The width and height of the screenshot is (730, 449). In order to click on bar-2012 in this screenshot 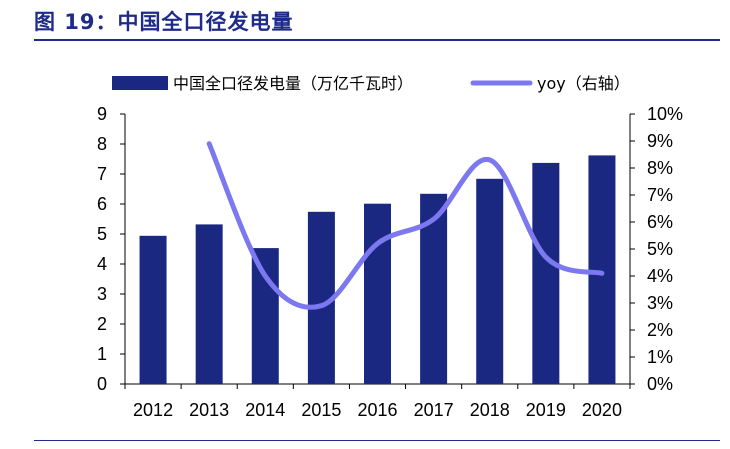, I will do `click(153, 309)`.